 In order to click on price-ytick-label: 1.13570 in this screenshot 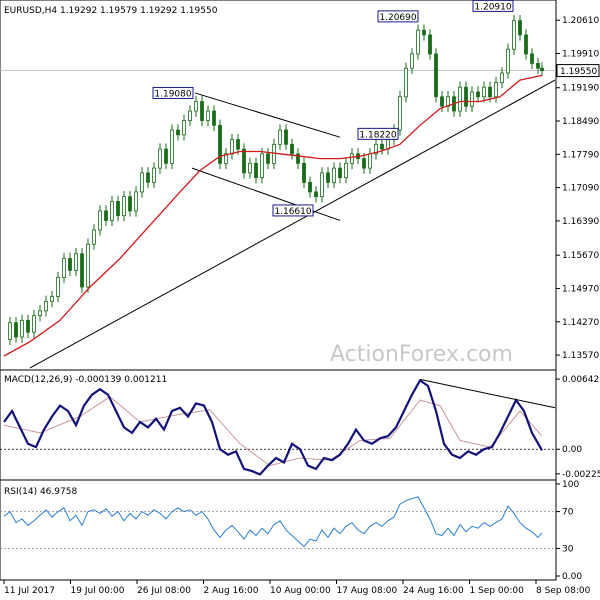, I will do `click(580, 356)`.